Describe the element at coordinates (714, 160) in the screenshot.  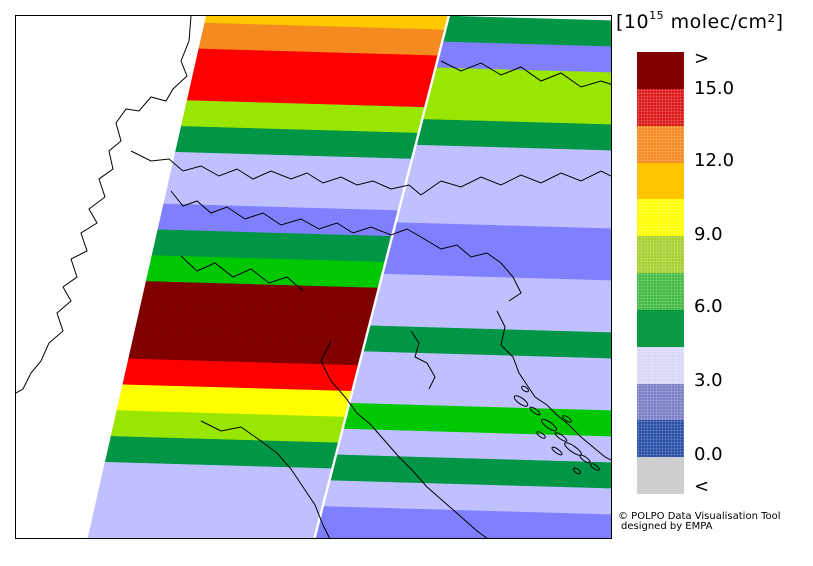
I see `legend-tick-label: 12.0` at that location.